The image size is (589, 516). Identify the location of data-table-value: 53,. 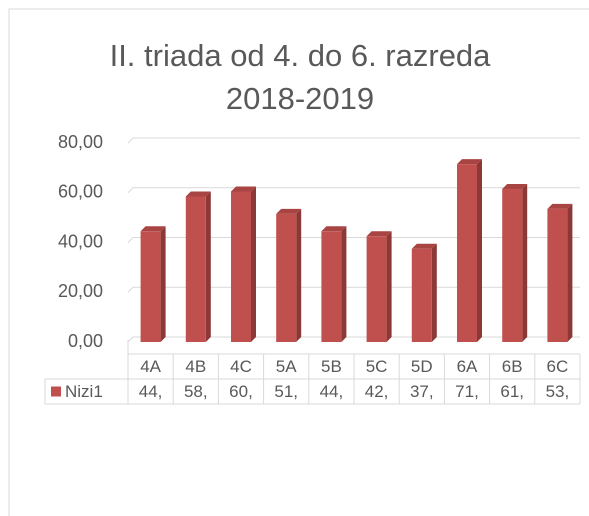
(558, 391).